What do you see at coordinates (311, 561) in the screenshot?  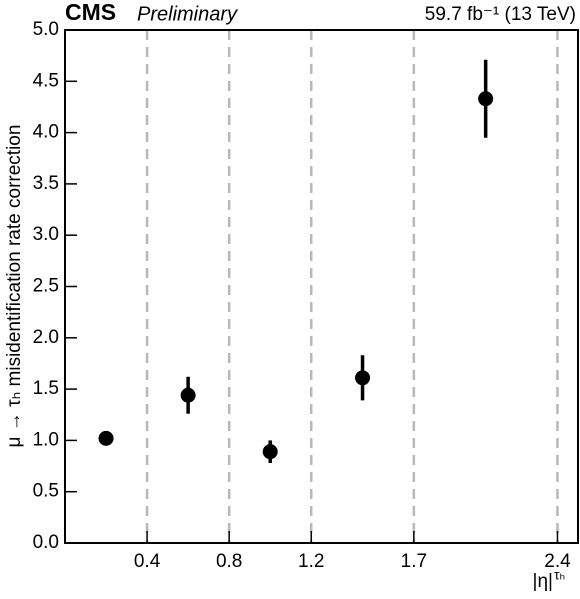 I see `x-tick-label: 1.2` at bounding box center [311, 561].